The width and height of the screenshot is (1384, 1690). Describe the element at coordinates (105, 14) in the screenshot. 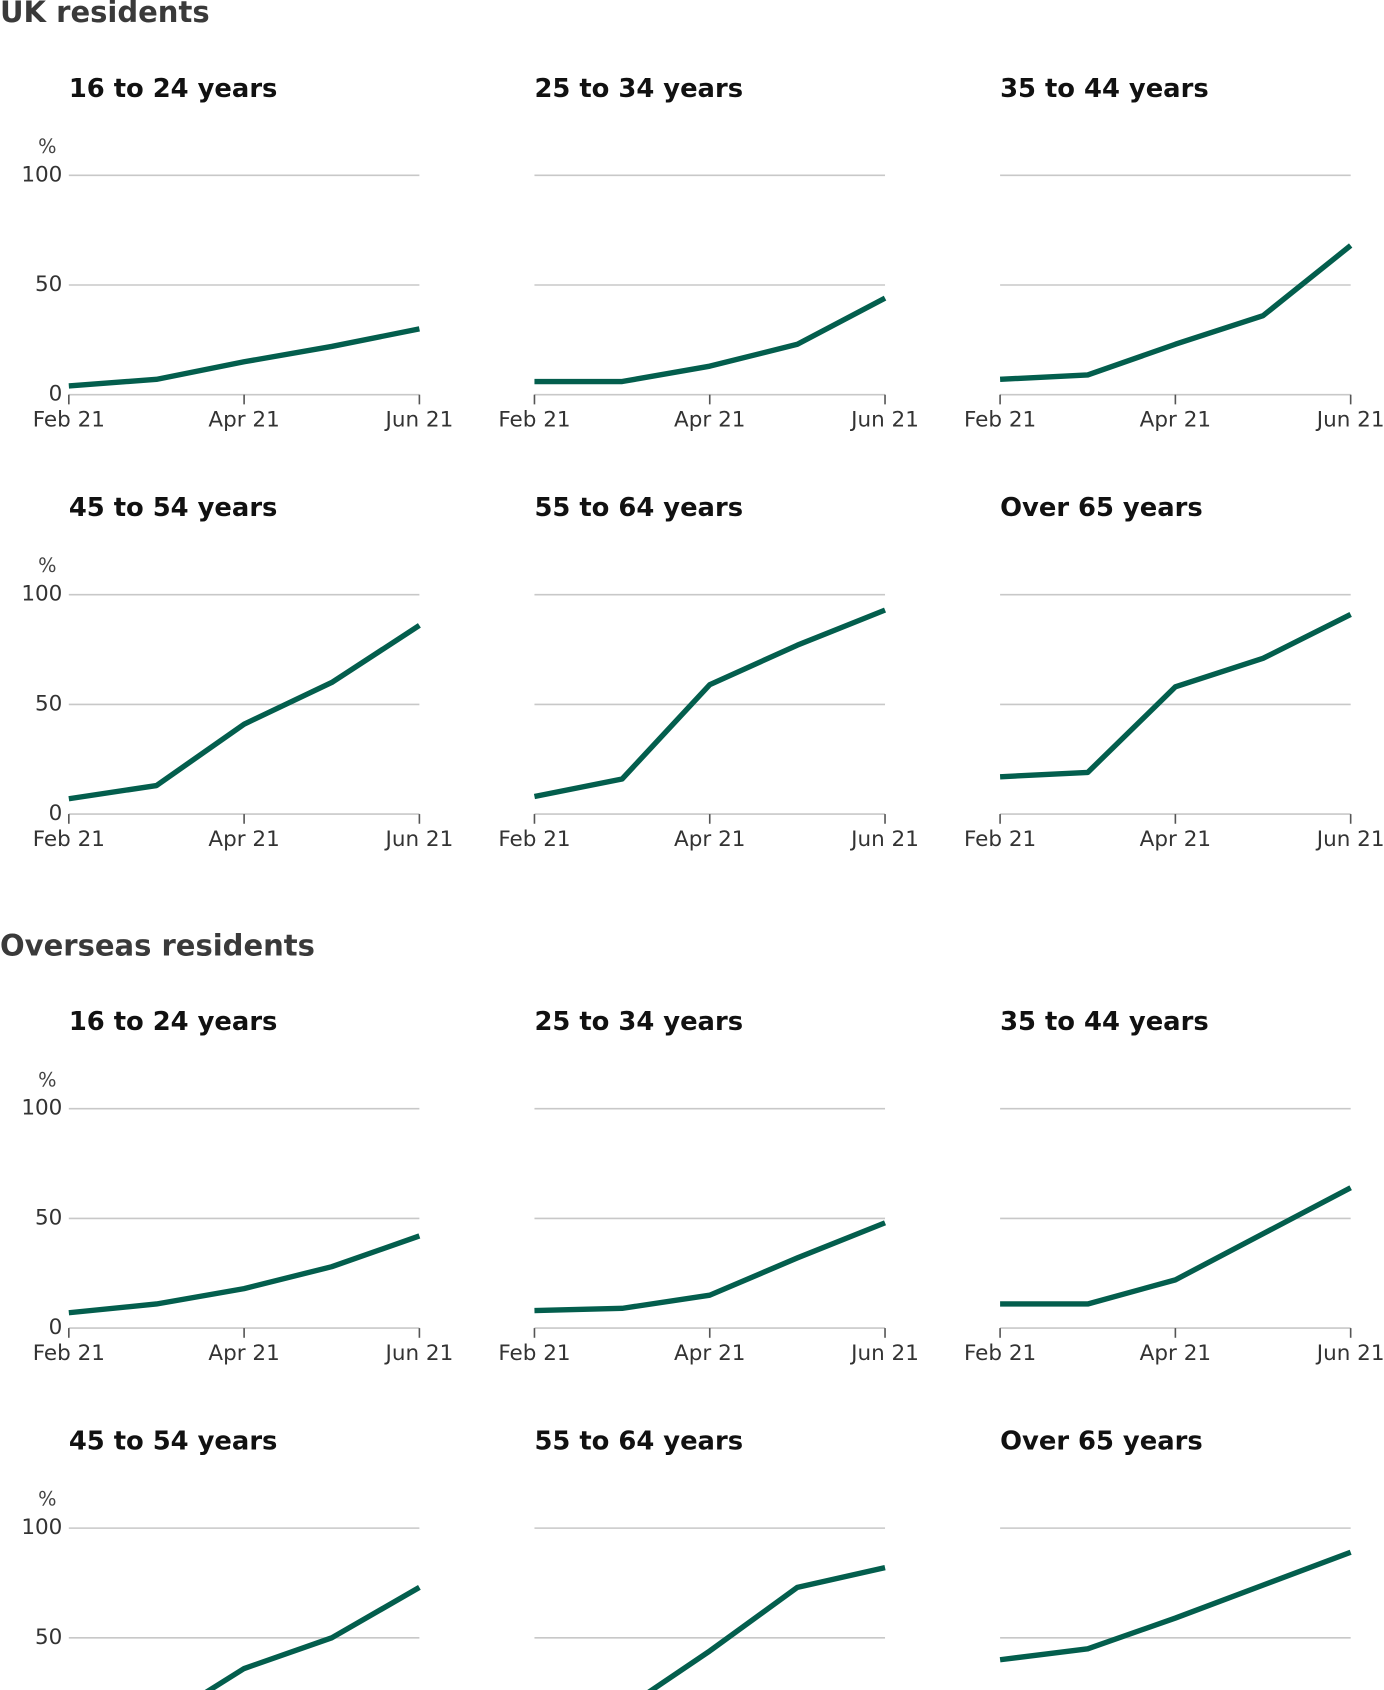

I see `section-title: UK residents` at that location.